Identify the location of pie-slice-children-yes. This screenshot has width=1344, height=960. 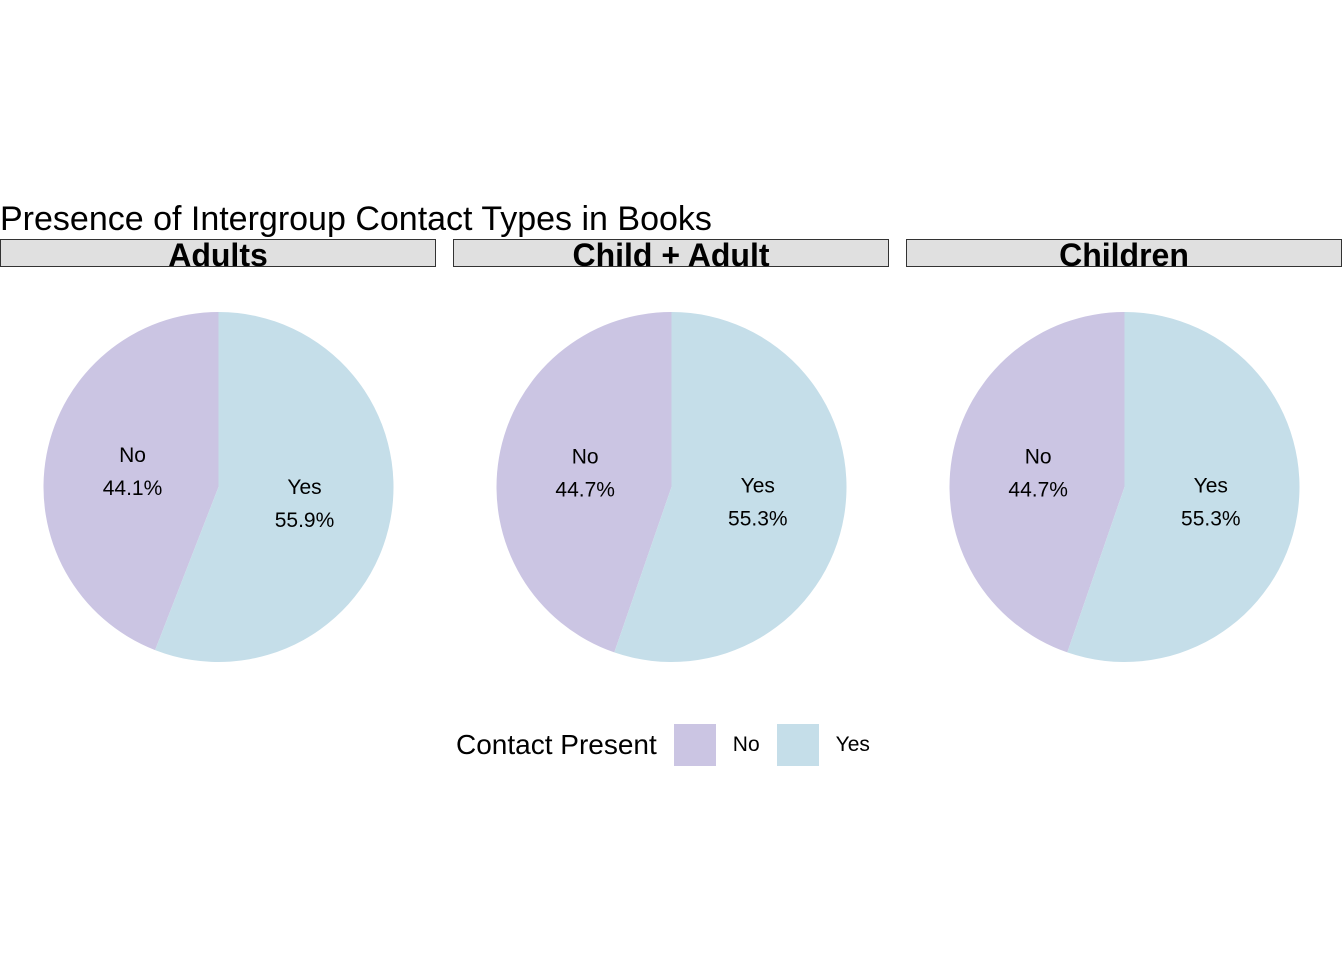
(1183, 487).